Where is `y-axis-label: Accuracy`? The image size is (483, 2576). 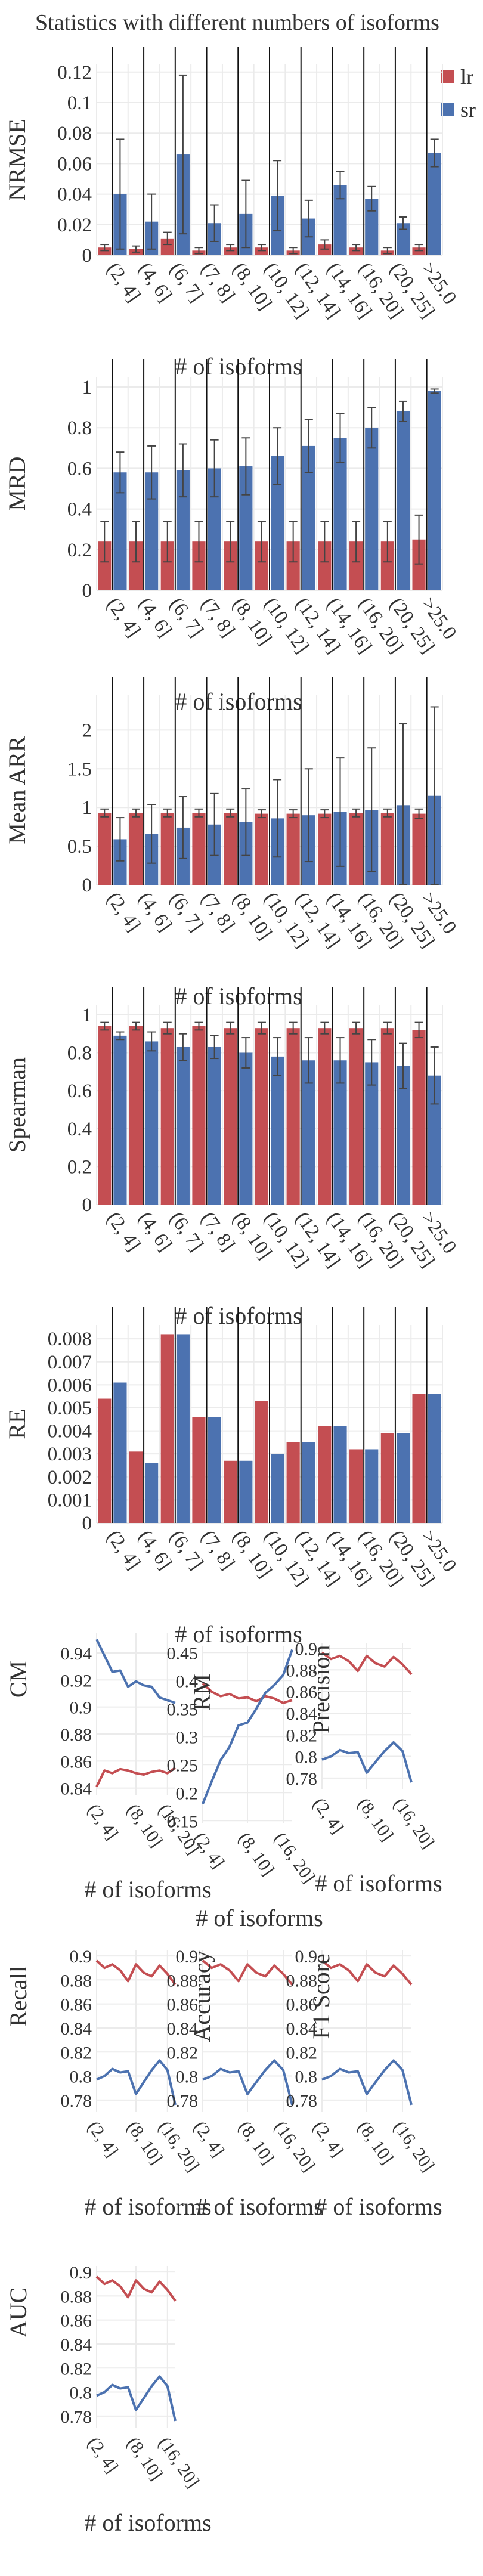 y-axis-label: Accuracy is located at coordinates (202, 1996).